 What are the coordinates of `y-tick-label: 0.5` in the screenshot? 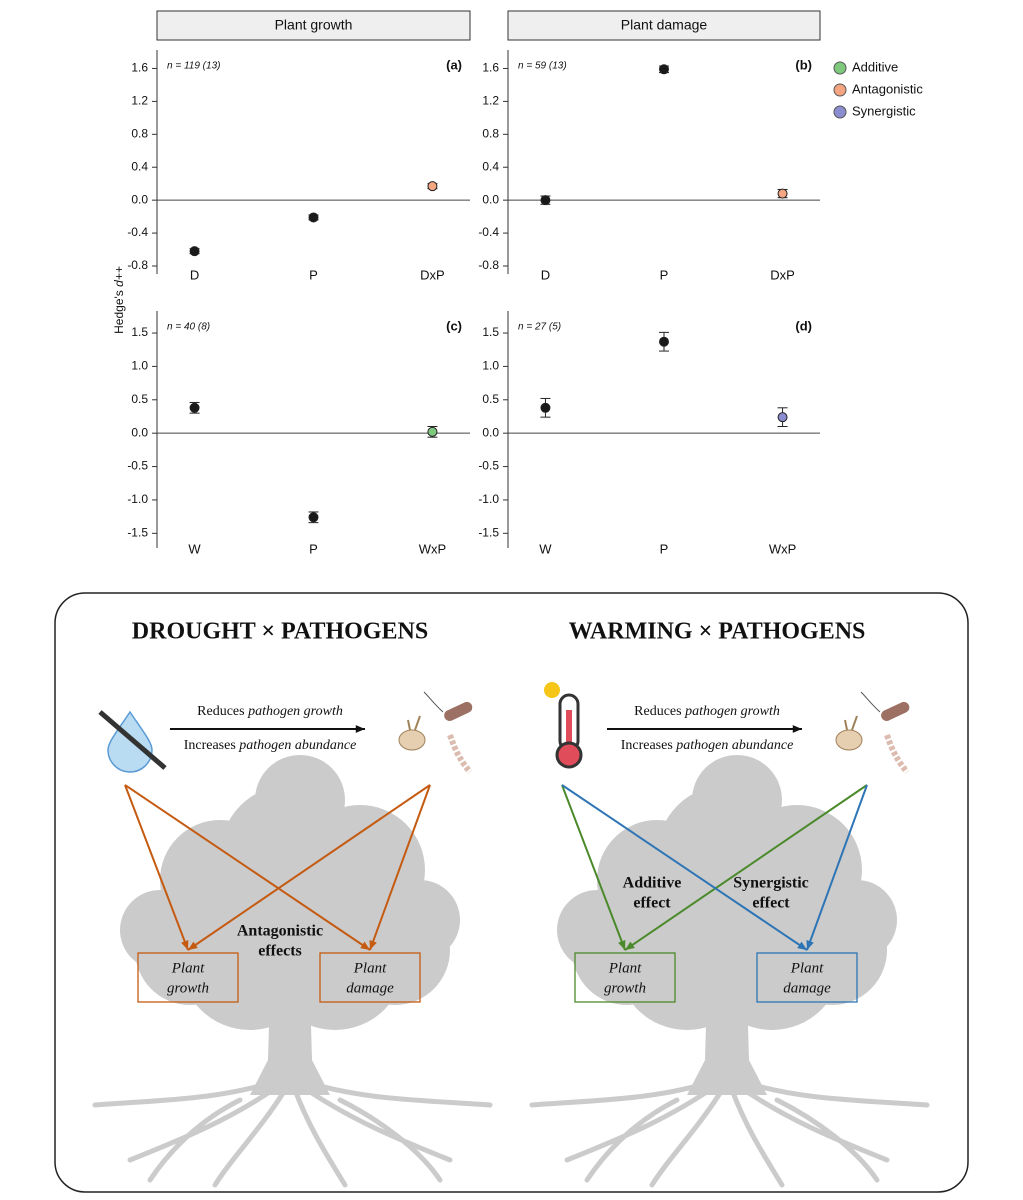 It's located at (139, 399).